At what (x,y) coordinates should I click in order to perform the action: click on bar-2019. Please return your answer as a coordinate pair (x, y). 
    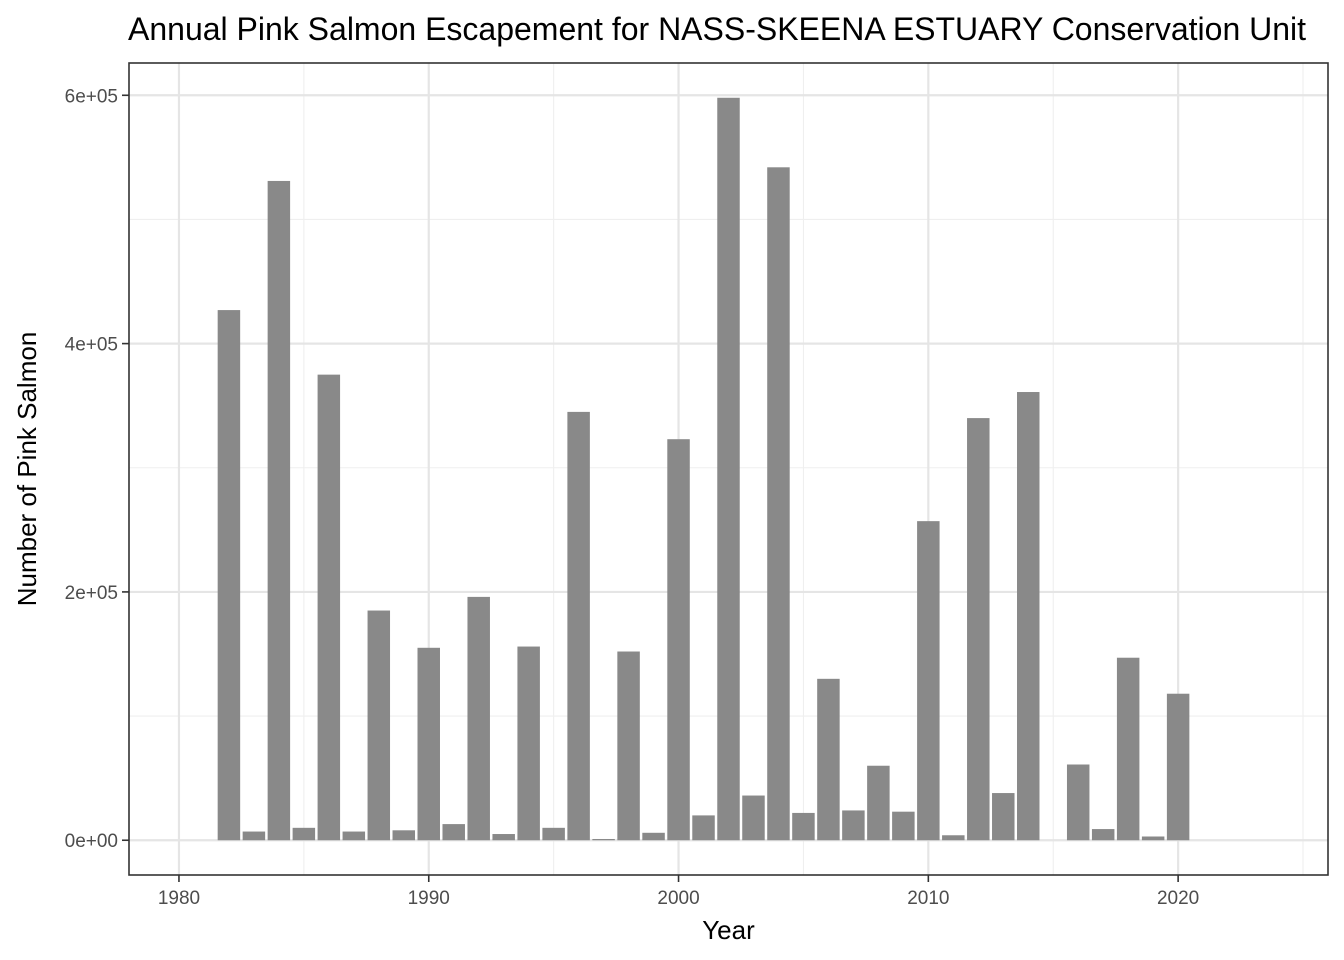
    Looking at the image, I should click on (1153, 838).